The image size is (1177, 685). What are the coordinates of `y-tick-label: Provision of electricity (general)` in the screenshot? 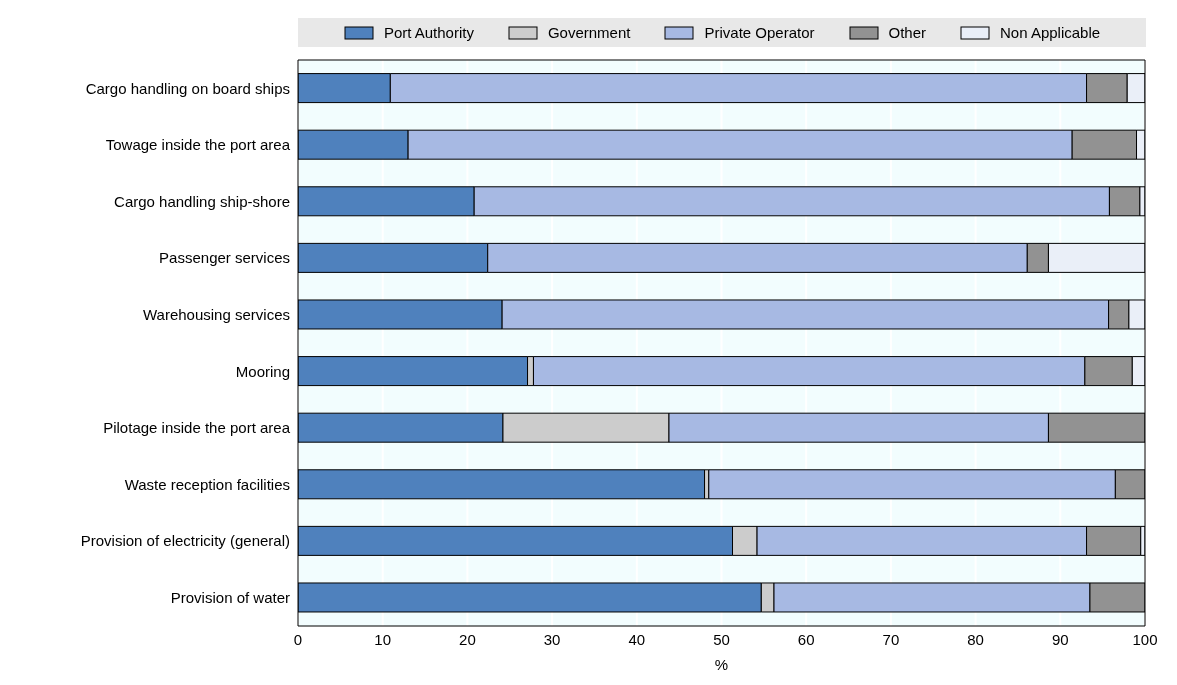 It's located at (185, 541).